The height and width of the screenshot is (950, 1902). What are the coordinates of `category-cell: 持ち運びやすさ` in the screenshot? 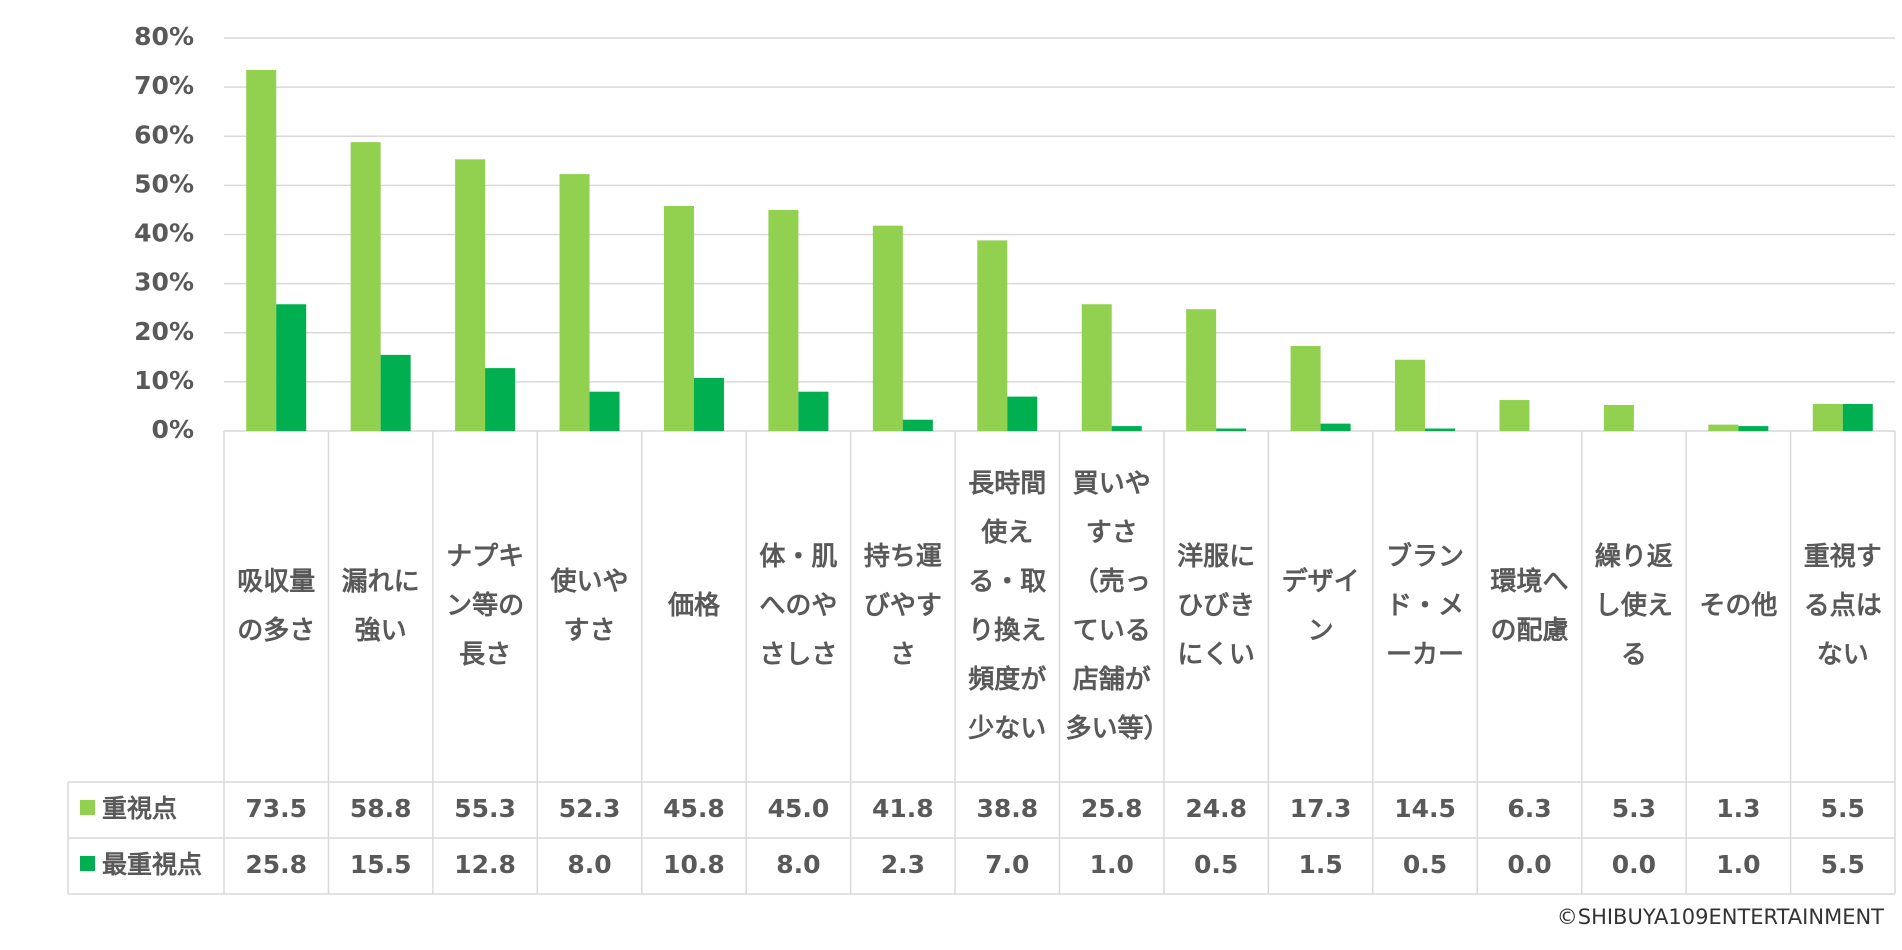 It's located at (902, 606).